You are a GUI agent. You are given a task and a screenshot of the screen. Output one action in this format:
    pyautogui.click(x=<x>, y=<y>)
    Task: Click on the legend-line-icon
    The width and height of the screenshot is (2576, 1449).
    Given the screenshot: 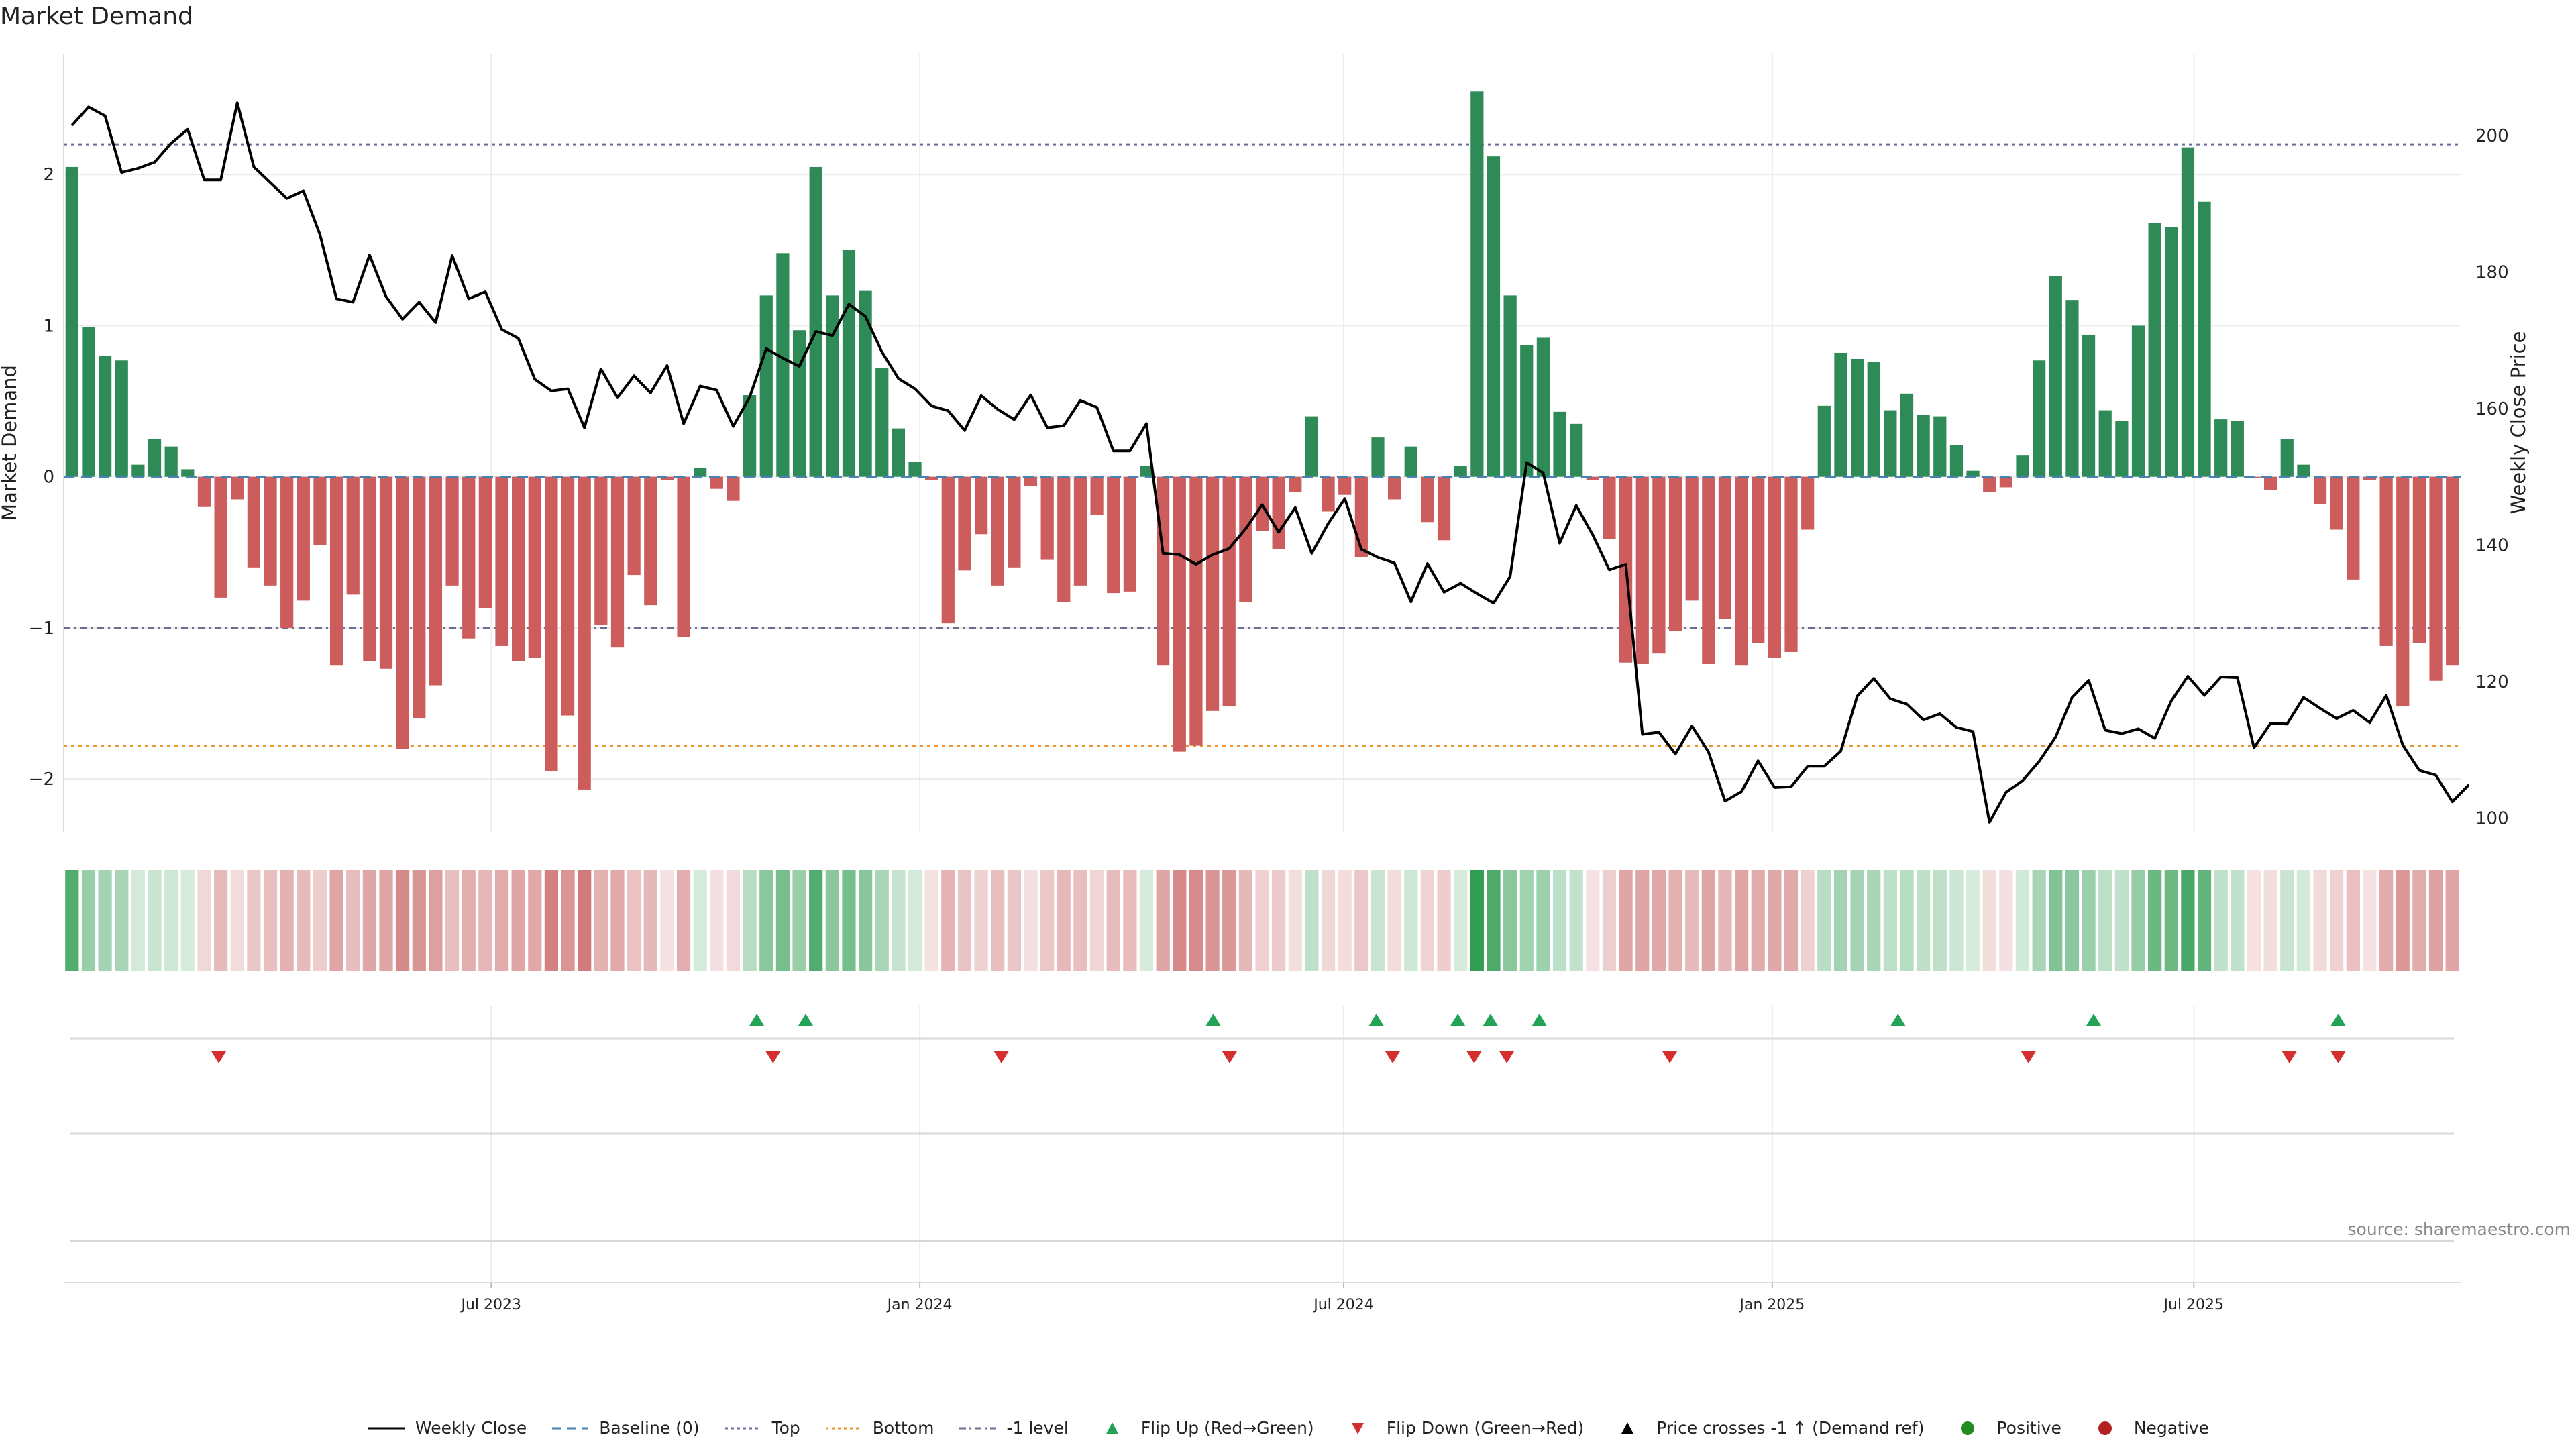 What is the action you would take?
    pyautogui.click(x=386, y=1428)
    